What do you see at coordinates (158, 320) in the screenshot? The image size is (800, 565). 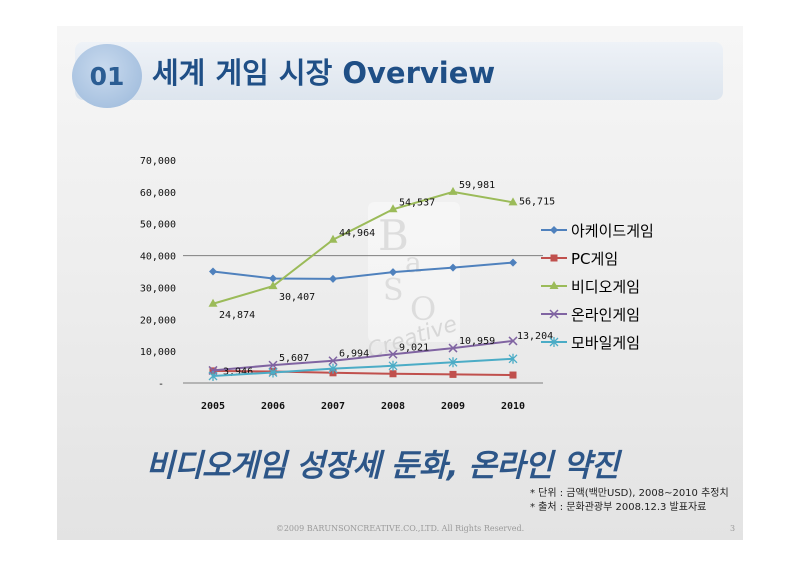 I see `y-tick-label: 20,000` at bounding box center [158, 320].